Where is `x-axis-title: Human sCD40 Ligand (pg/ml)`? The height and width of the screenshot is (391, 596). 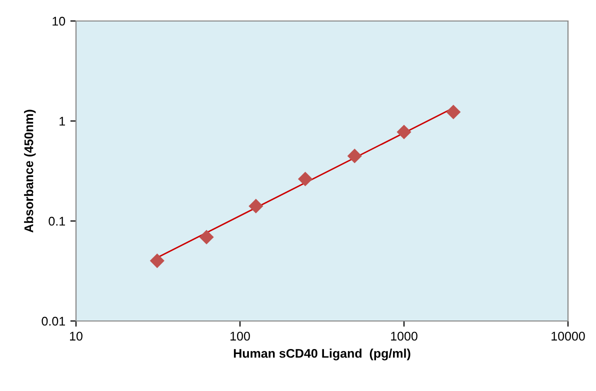
x-axis-title: Human sCD40 Ligand (pg/ml) is located at coordinates (322, 354).